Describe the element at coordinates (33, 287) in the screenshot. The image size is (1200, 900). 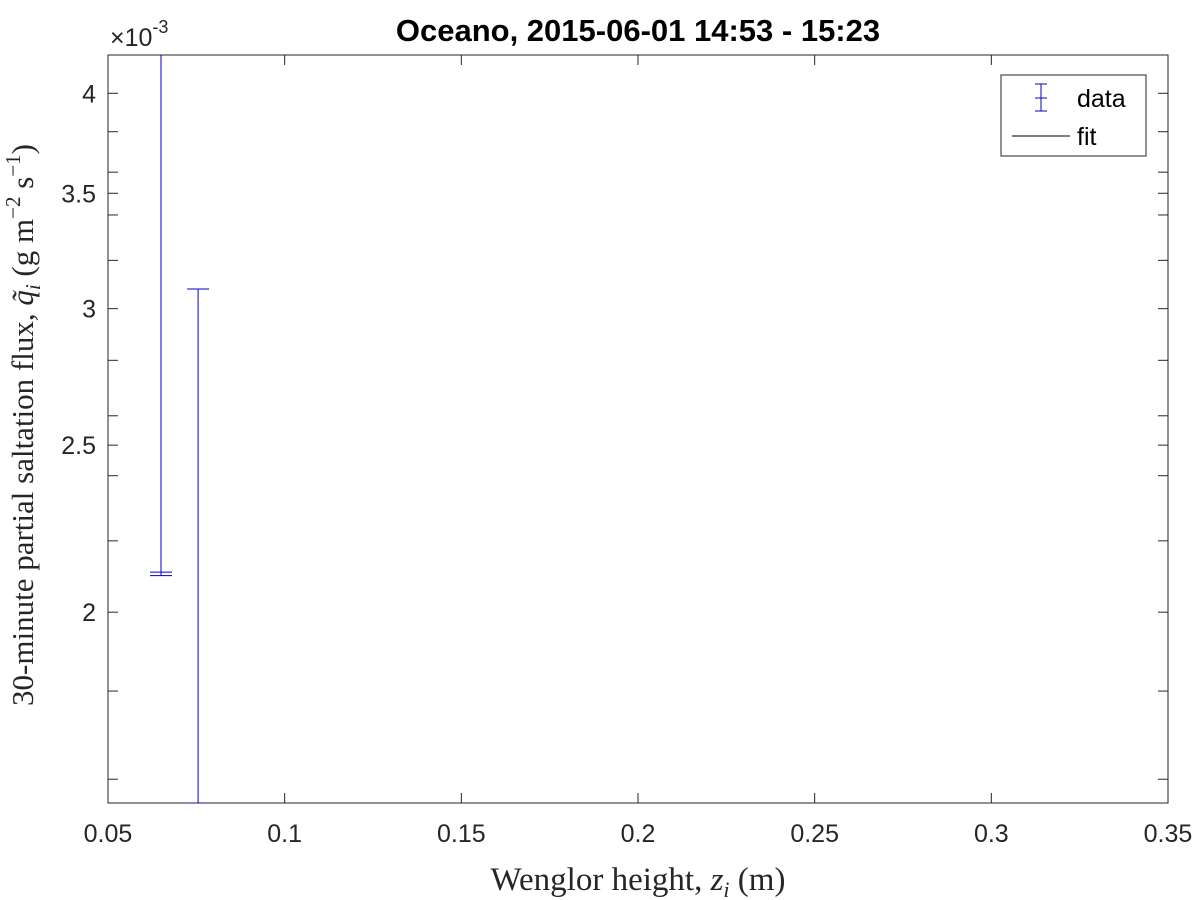
I see `y-label-subscript: i` at that location.